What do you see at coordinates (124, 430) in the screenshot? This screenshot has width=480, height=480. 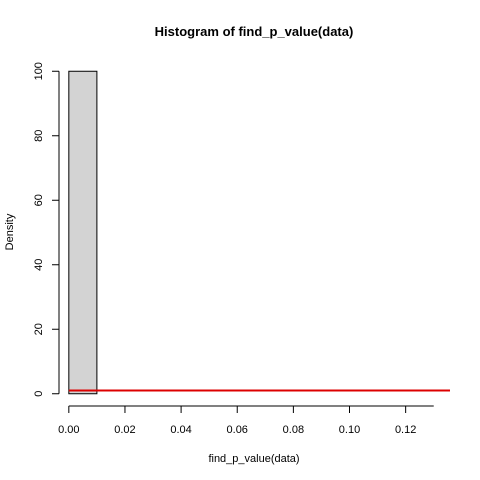 I see `x-tick-label: 0.02` at bounding box center [124, 430].